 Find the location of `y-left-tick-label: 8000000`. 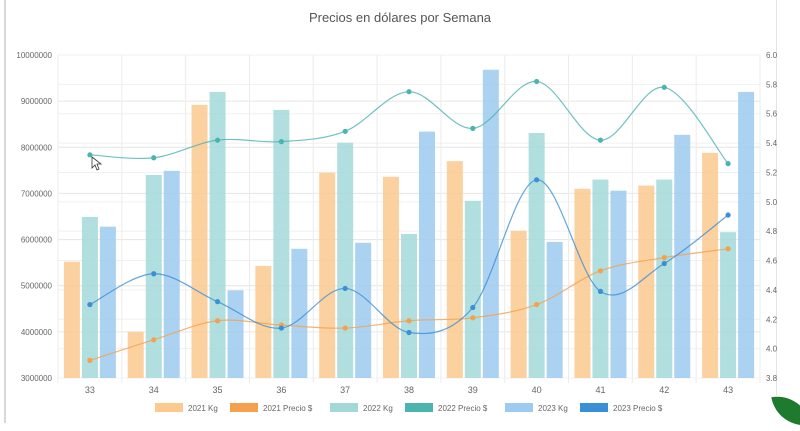

y-left-tick-label: 8000000 is located at coordinates (37, 147).